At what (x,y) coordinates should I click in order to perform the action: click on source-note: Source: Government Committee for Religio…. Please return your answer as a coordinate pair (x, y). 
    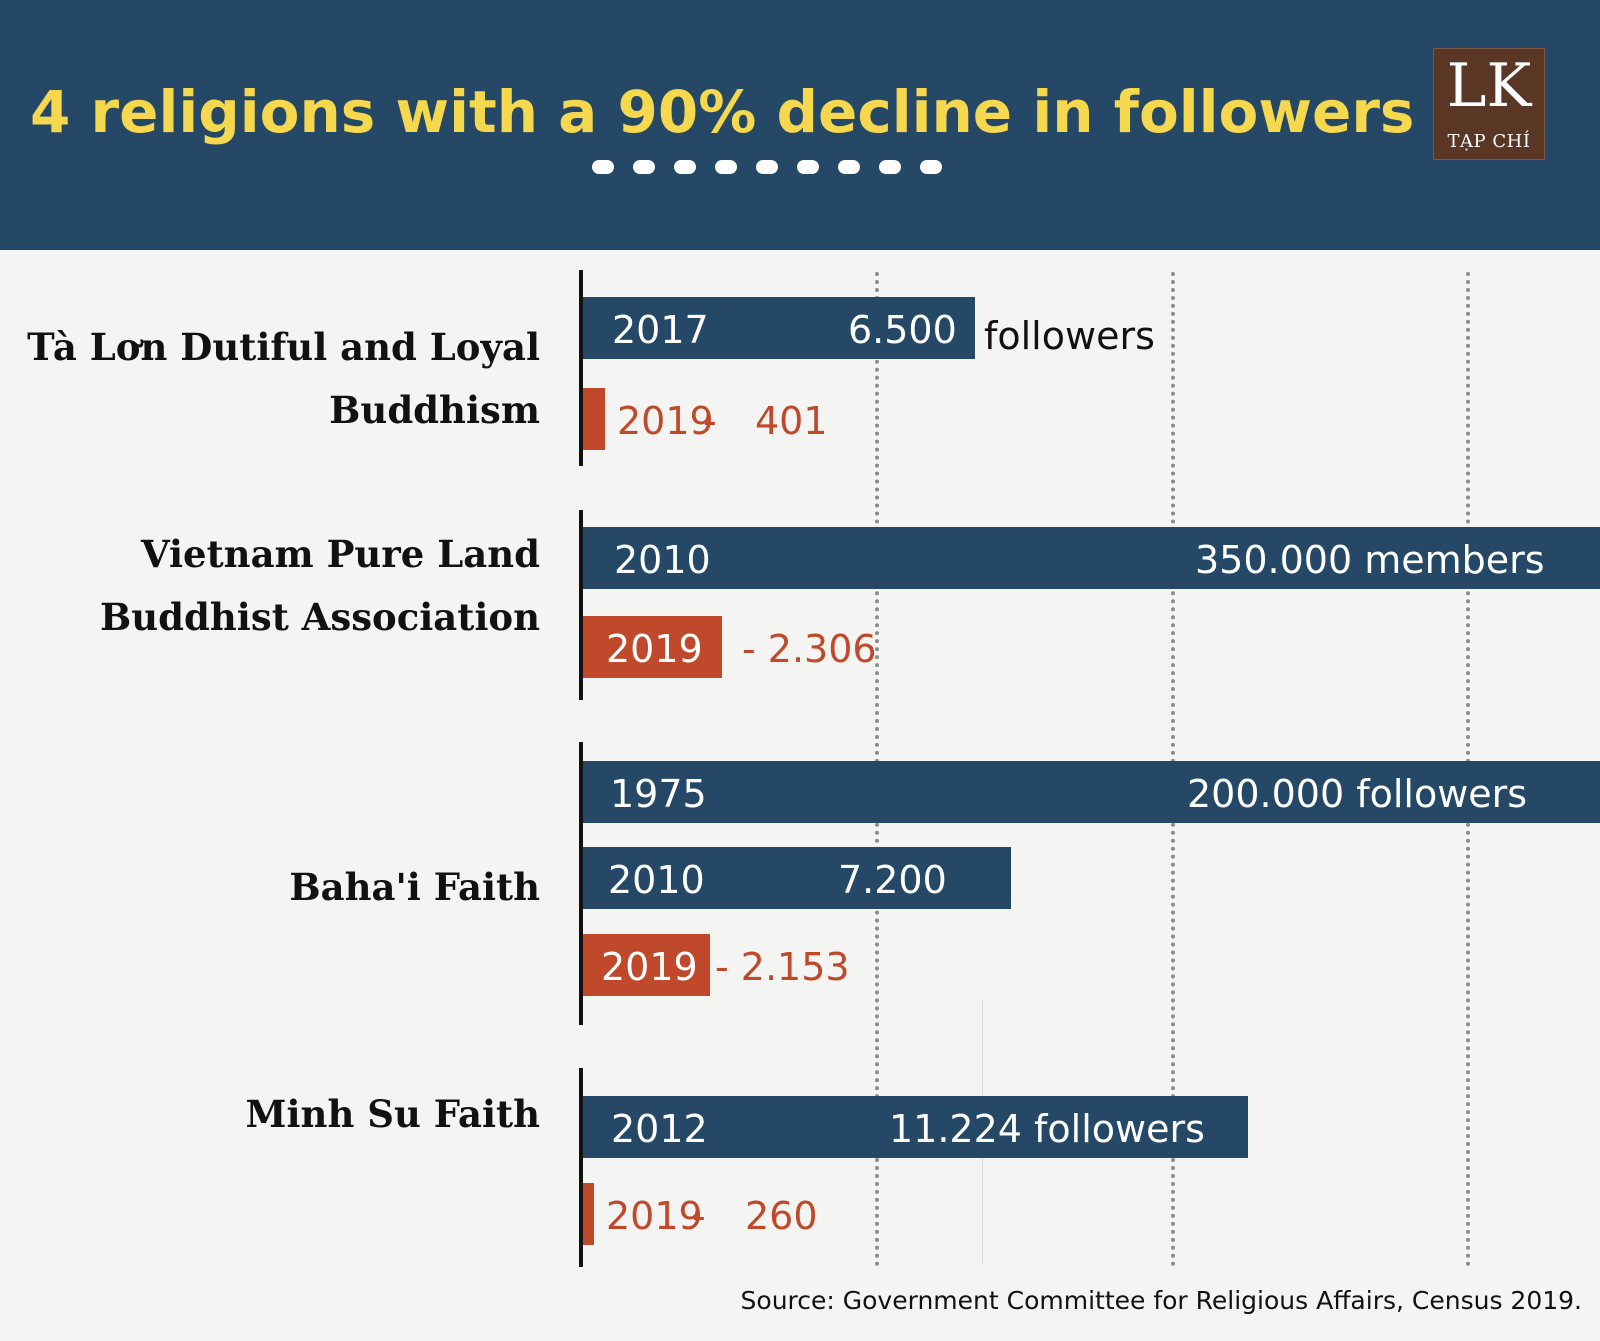
    Looking at the image, I should click on (1161, 1300).